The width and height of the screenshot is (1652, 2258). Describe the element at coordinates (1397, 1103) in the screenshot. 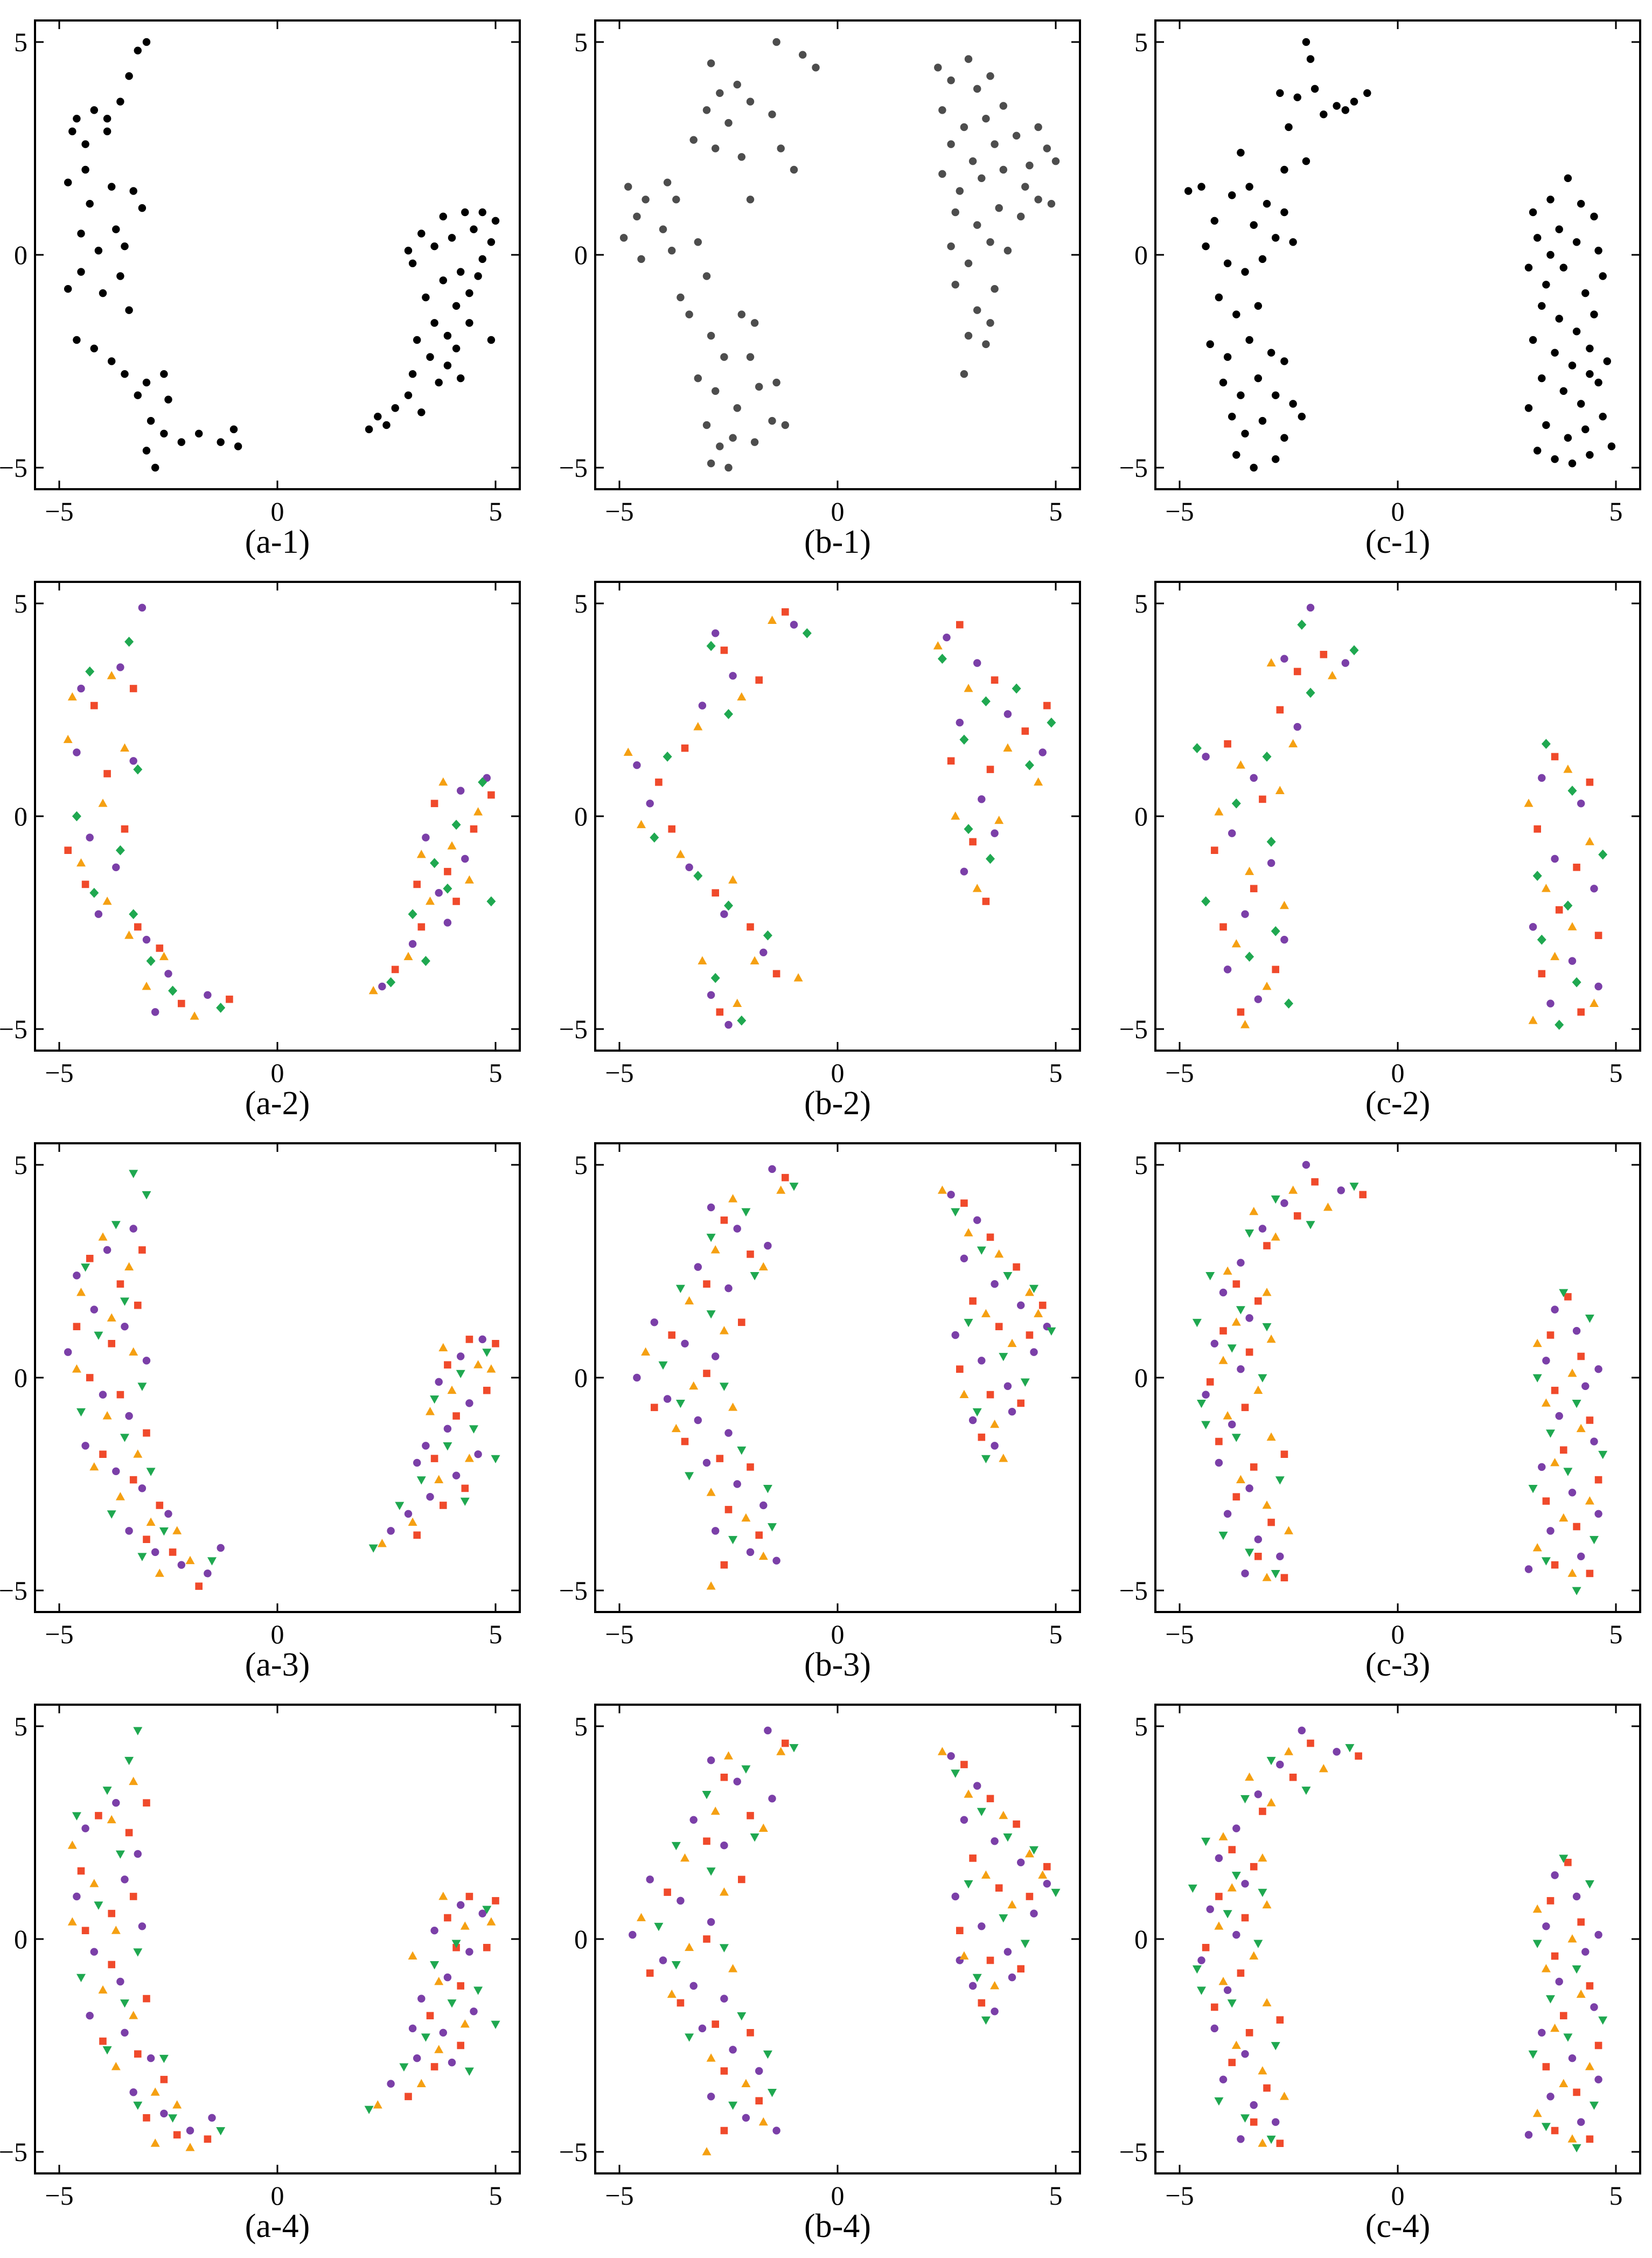

I see `panel-caption: (c-2)` at that location.